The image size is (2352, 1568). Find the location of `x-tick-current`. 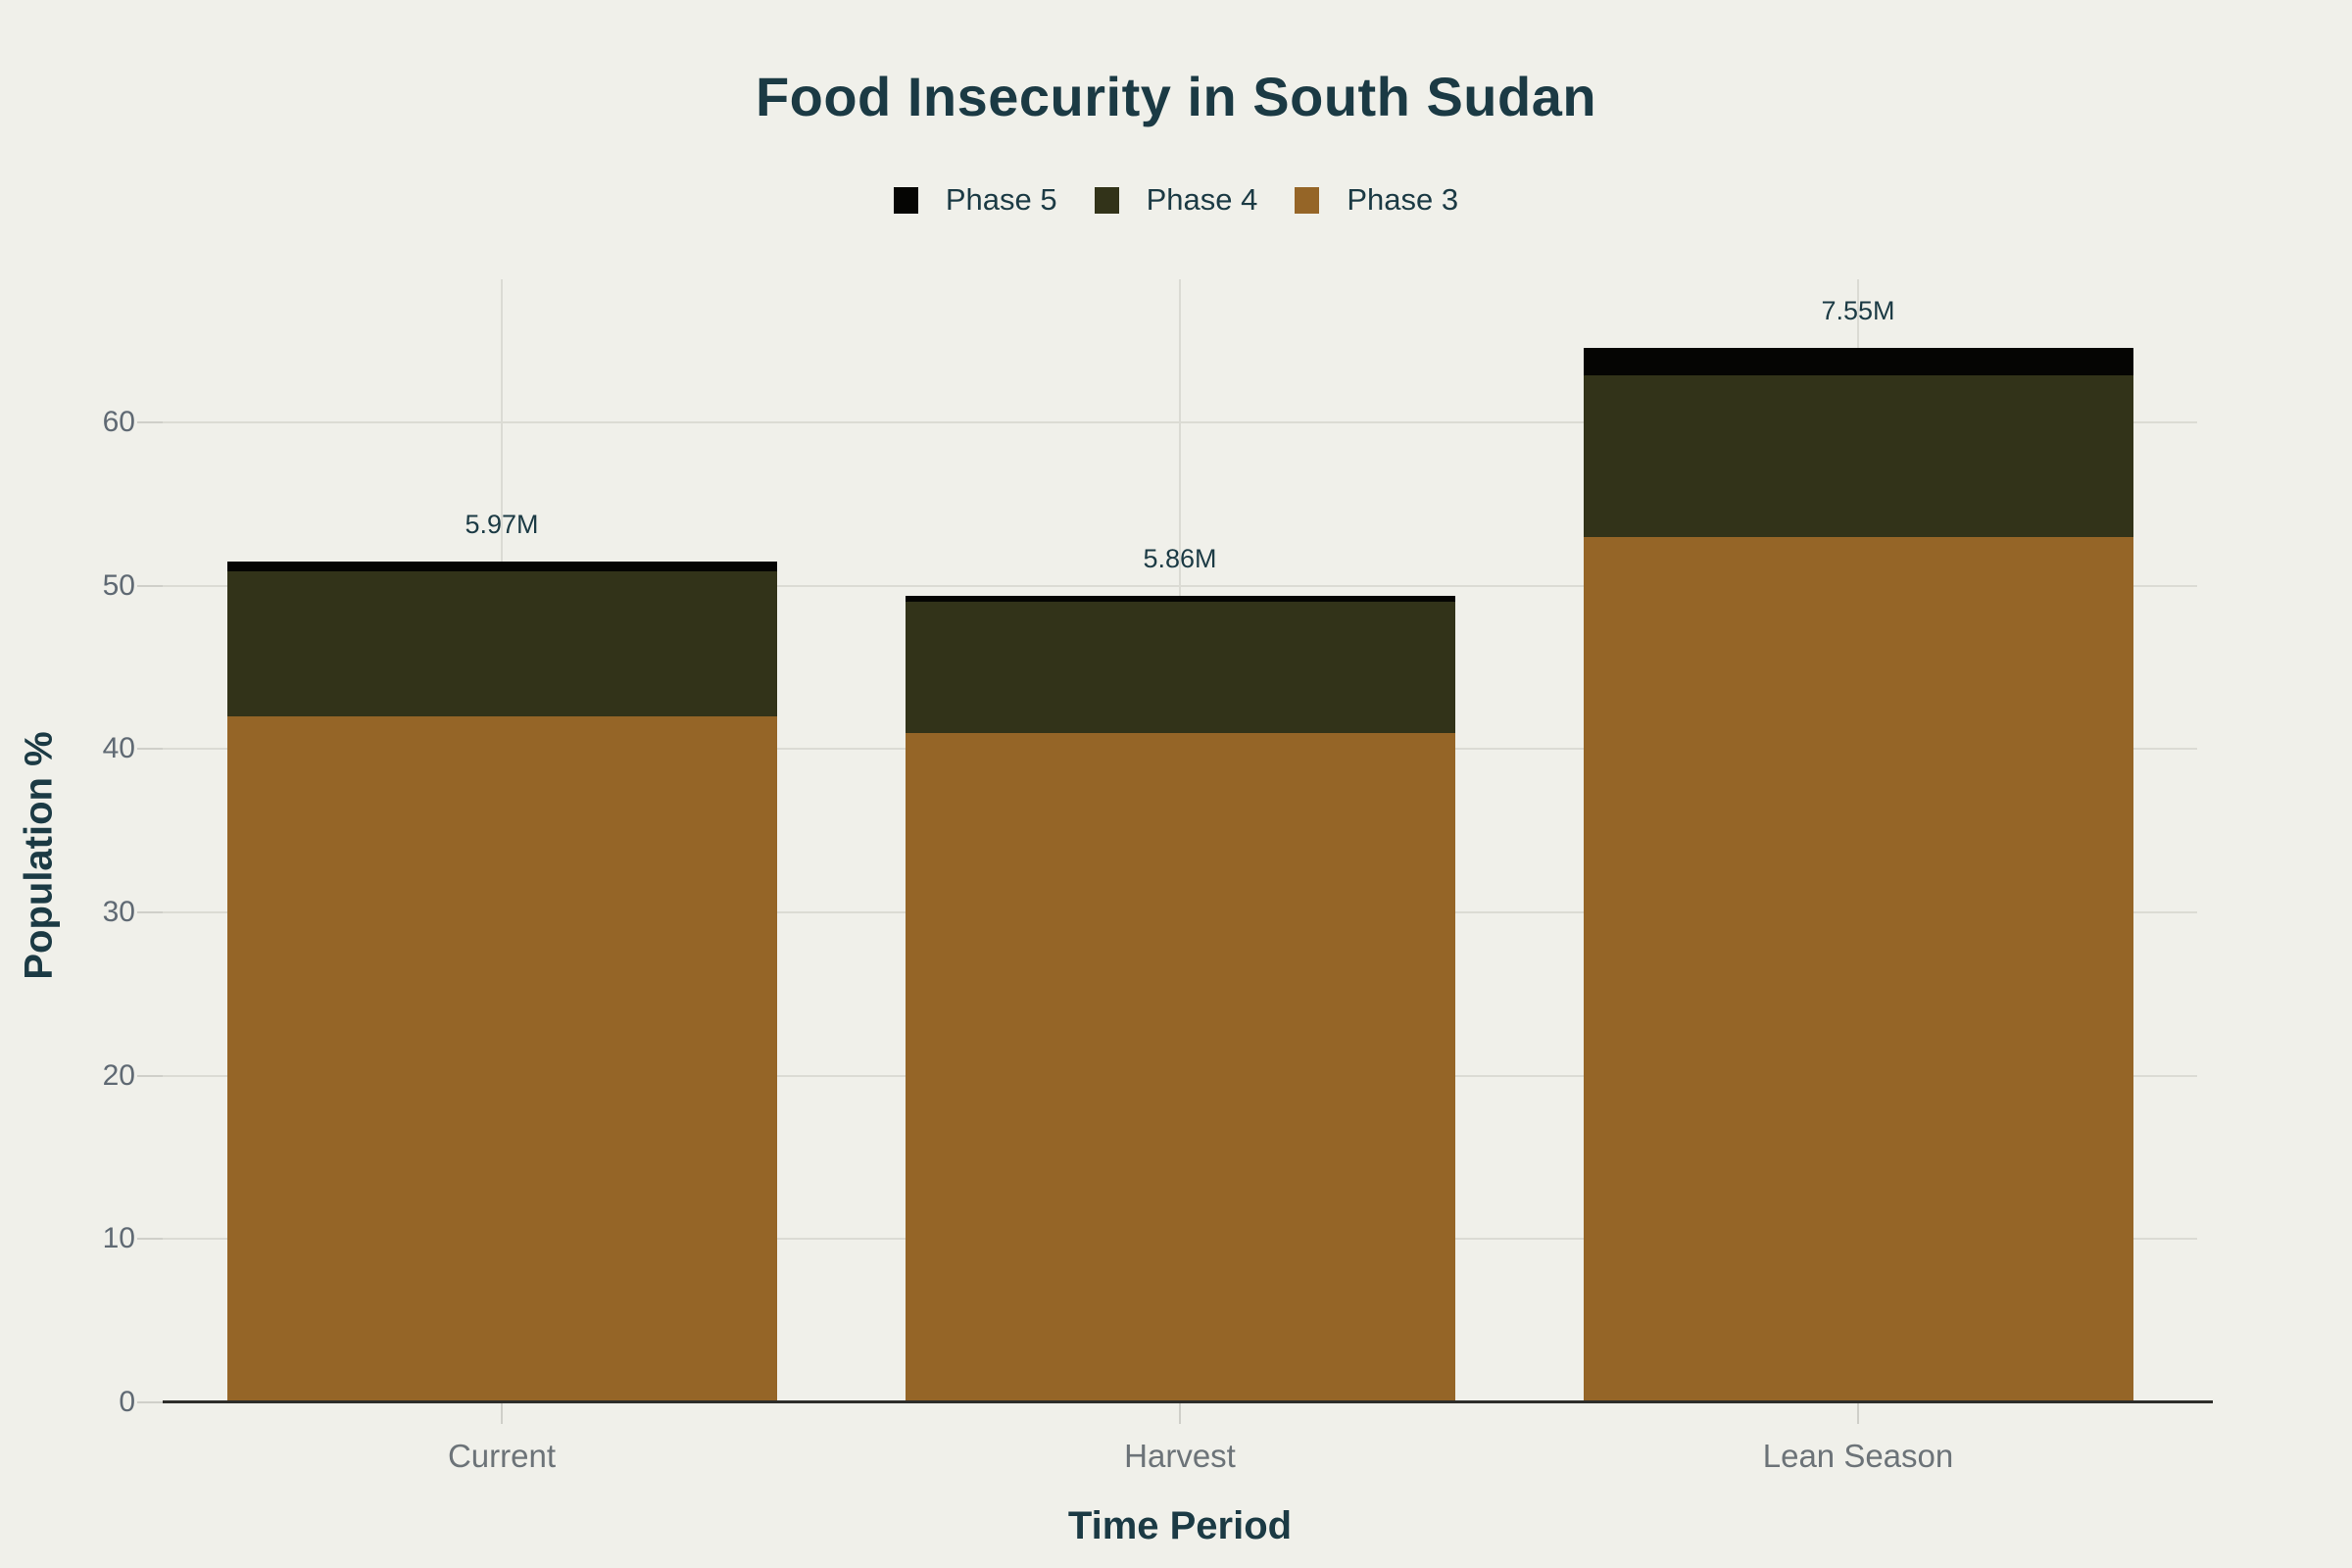

x-tick-current is located at coordinates (502, 1413).